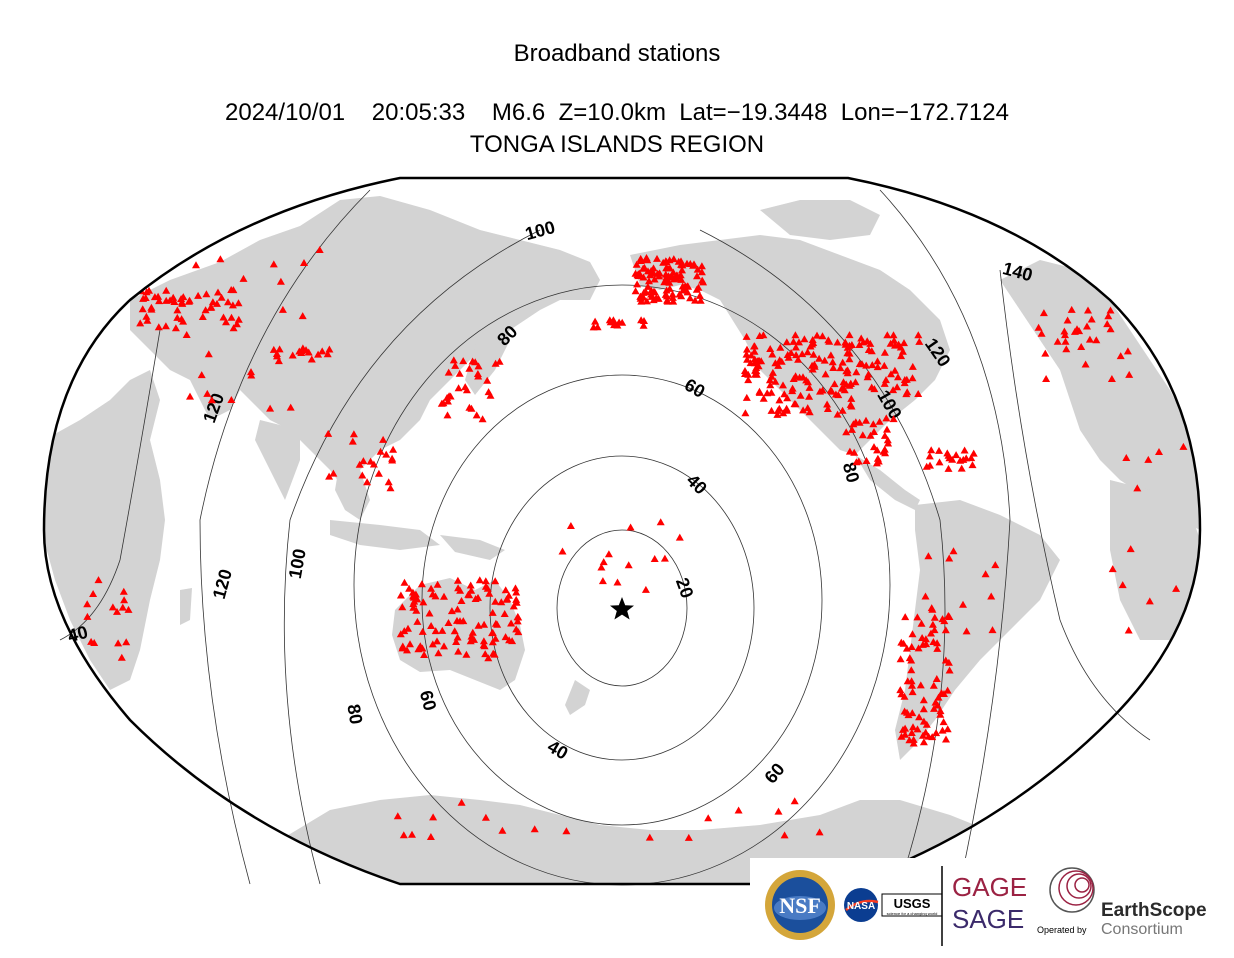  Describe the element at coordinates (912, 913) in the screenshot. I see `usgs-tagline: science for a changing world` at that location.